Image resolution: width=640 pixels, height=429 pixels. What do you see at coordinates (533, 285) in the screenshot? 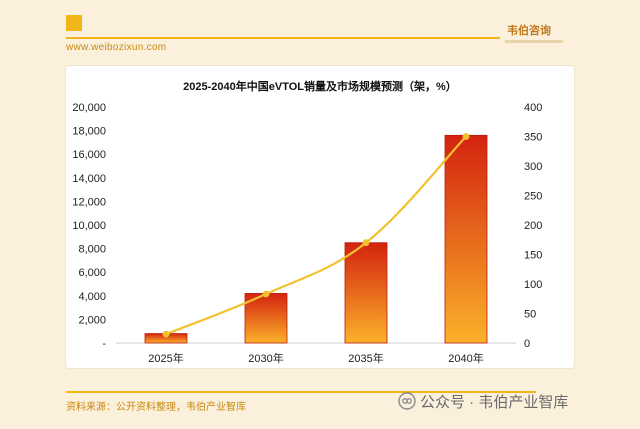
I see `right-axis-tick-label: 100` at bounding box center [533, 285].